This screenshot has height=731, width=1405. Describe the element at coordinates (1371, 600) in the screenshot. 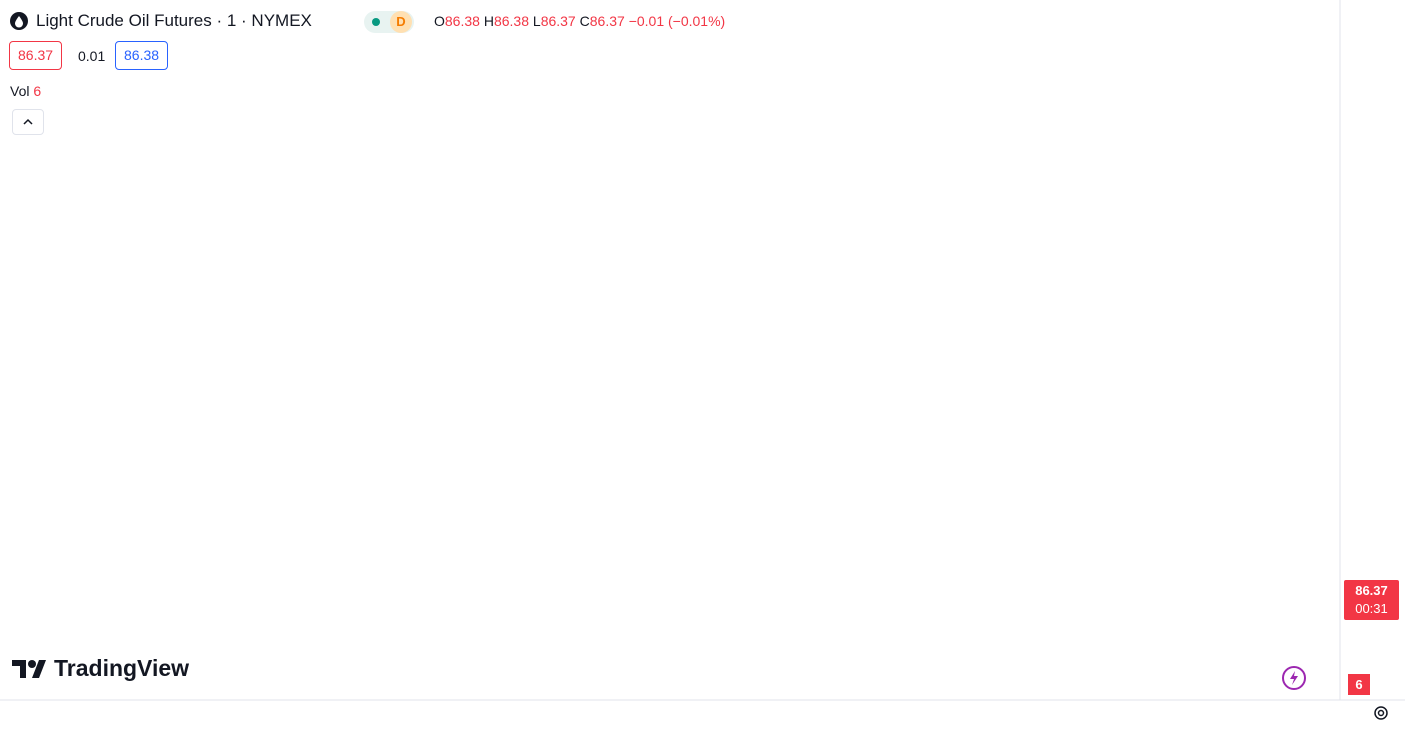

I see `last-price-label: 86.37 00:31` at that location.